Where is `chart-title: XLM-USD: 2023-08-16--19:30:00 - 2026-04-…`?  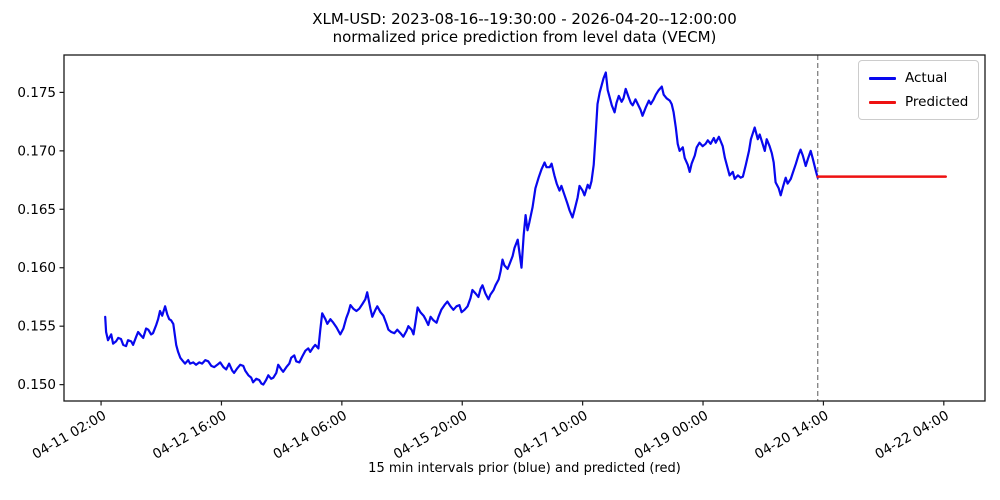
chart-title: XLM-USD: 2023-08-16--19:30:00 - 2026-04-… is located at coordinates (524, 28).